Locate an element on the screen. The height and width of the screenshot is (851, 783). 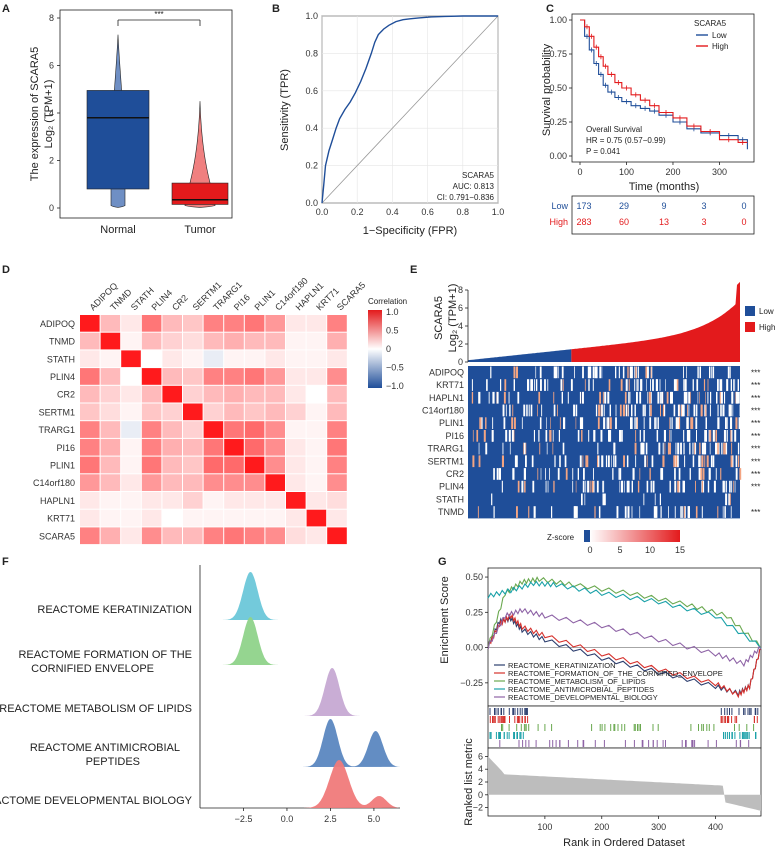
roc-legend-name: SCARA5 is located at coordinates (478, 175).